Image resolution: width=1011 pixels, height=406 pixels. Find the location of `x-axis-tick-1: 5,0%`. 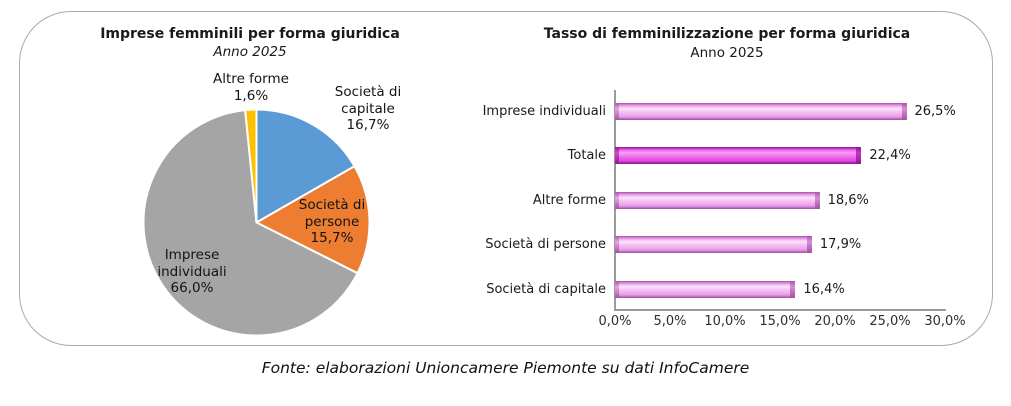

x-axis-tick-1: 5,0% is located at coordinates (670, 321).